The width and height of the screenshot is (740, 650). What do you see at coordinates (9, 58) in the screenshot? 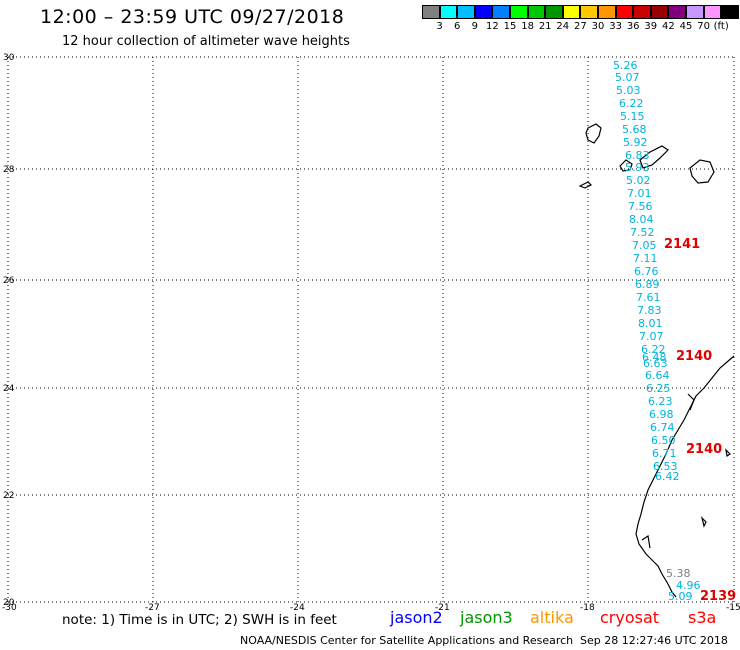
I see `y-tick-label: 30` at bounding box center [9, 58].